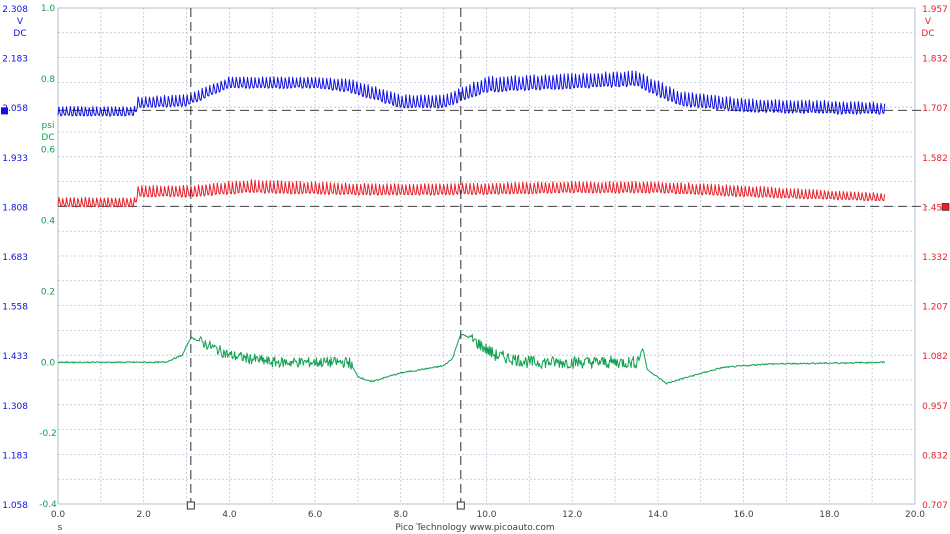  What do you see at coordinates (48, 9) in the screenshot?
I see `tick-label: 1.0` at bounding box center [48, 9].